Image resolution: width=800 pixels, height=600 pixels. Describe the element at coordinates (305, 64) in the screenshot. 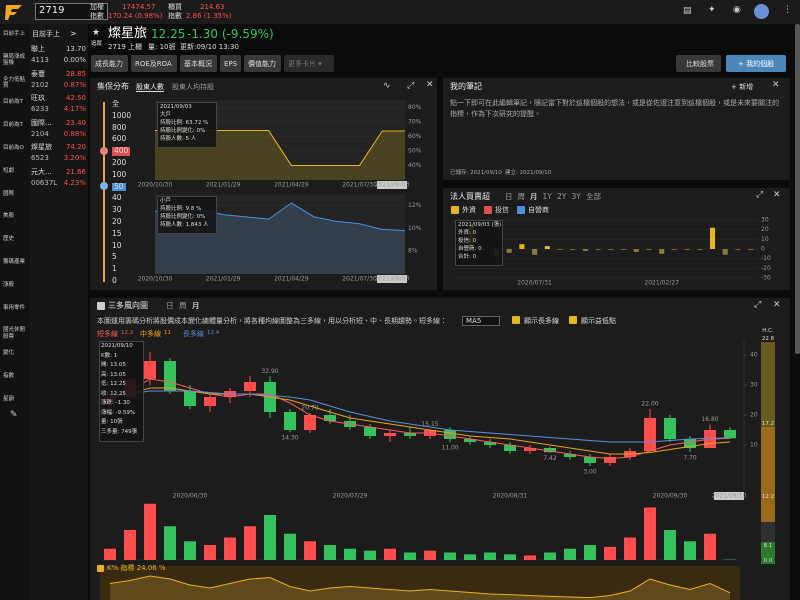

I see `tab-label: 更多卡片 ▾` at that location.